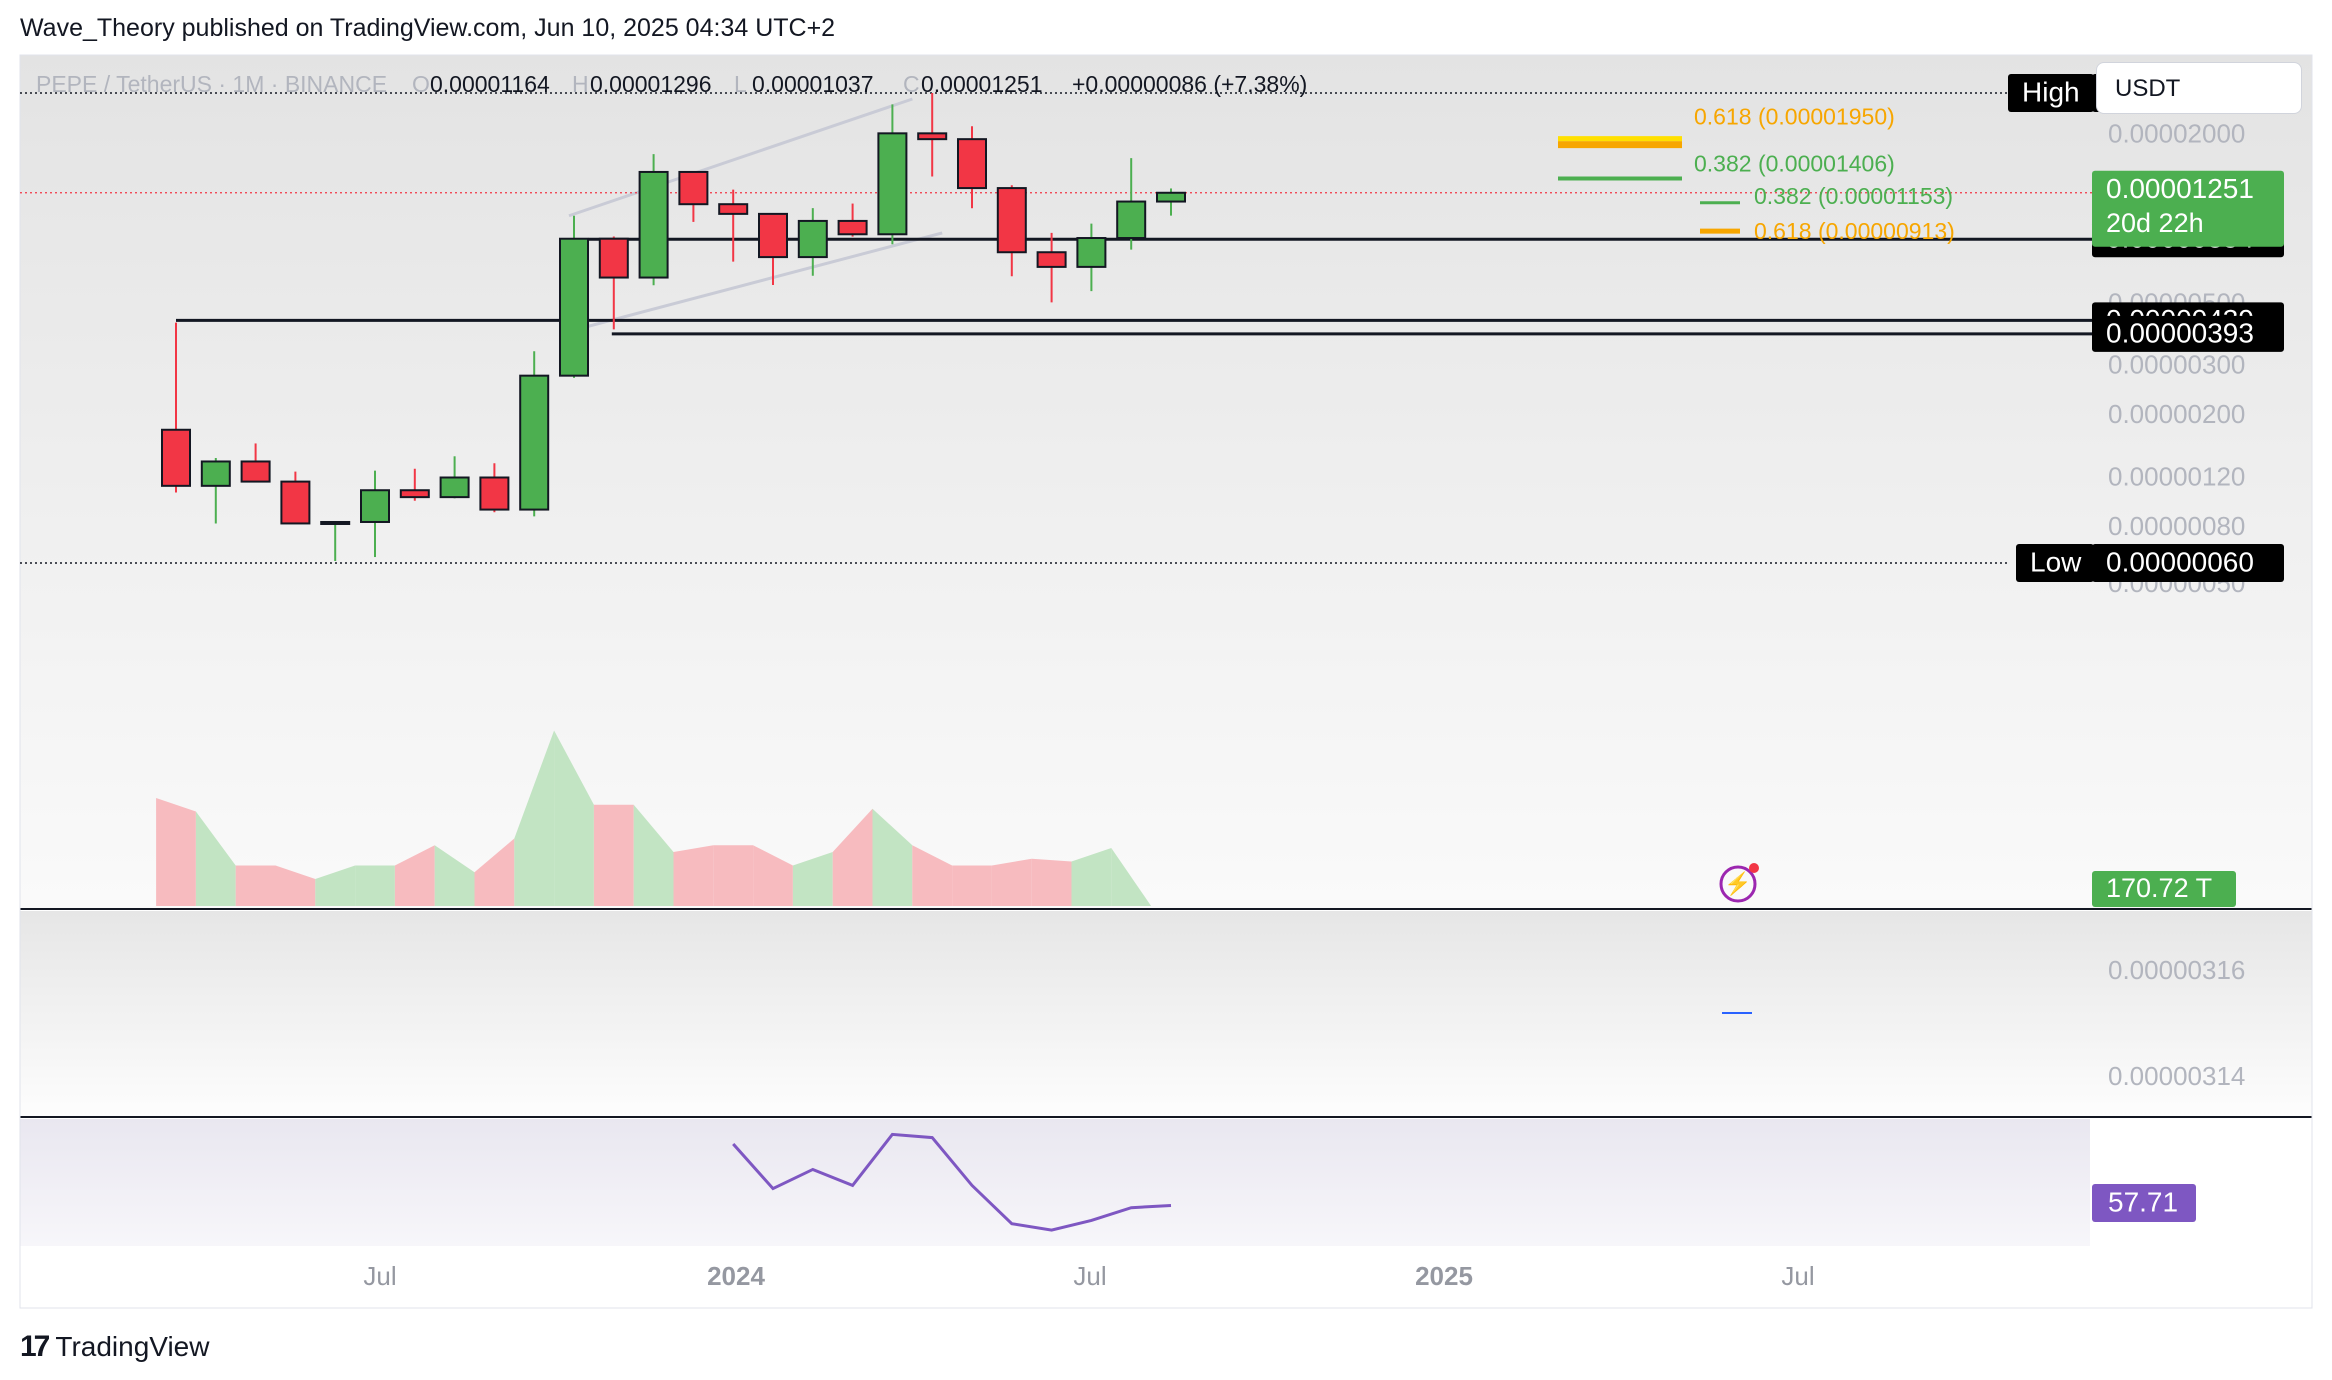 This screenshot has width=2332, height=1380. I want to click on channel-lower-line, so click(760, 281).